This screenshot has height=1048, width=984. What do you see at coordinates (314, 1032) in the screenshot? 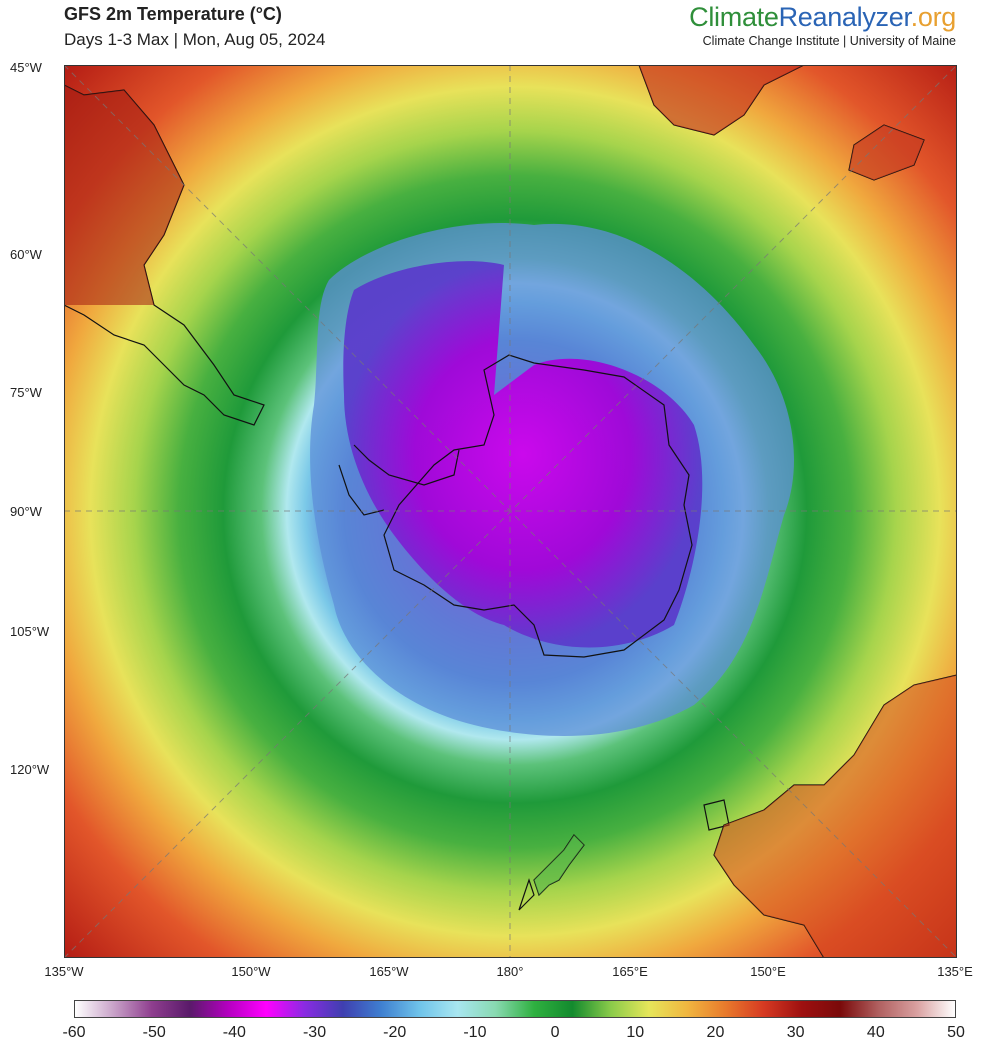
I see `colorbar-tick-label: -30` at bounding box center [314, 1032].